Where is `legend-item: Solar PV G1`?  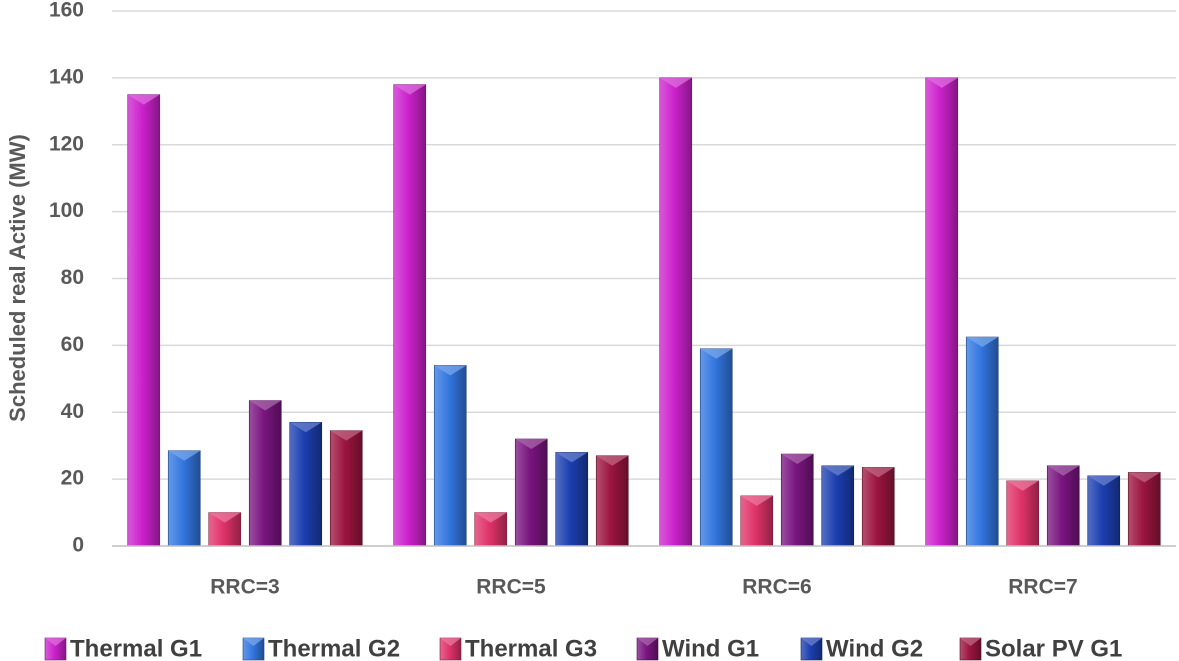 legend-item: Solar PV G1 is located at coordinates (1040, 648).